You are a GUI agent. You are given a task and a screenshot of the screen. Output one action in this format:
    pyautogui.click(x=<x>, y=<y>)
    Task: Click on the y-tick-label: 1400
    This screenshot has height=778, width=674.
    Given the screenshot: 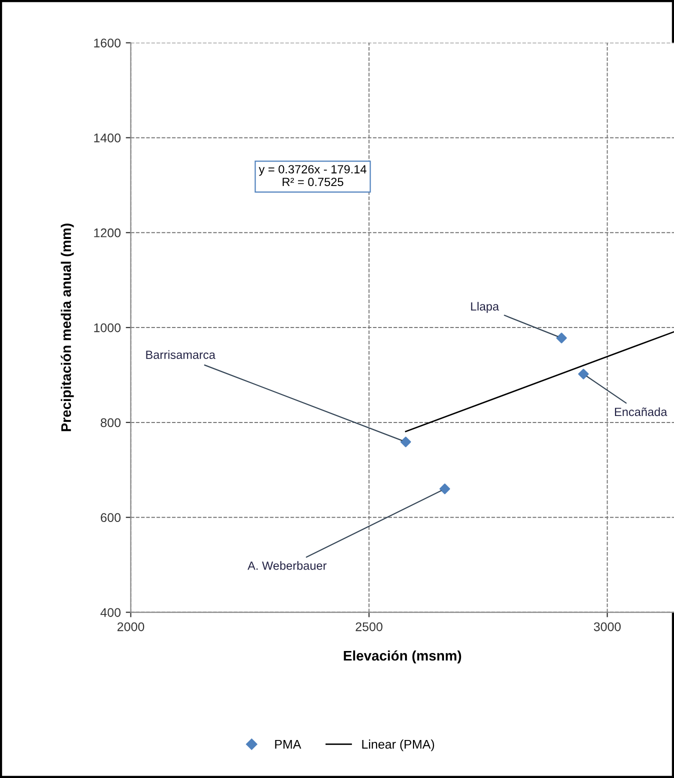 What is the action you would take?
    pyautogui.click(x=107, y=138)
    